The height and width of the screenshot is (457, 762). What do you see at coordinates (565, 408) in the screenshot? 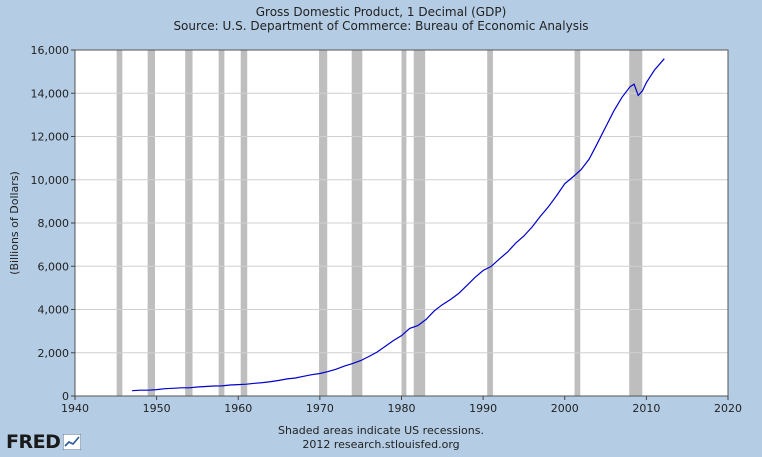
I see `x-tick-label: 2000` at bounding box center [565, 408].